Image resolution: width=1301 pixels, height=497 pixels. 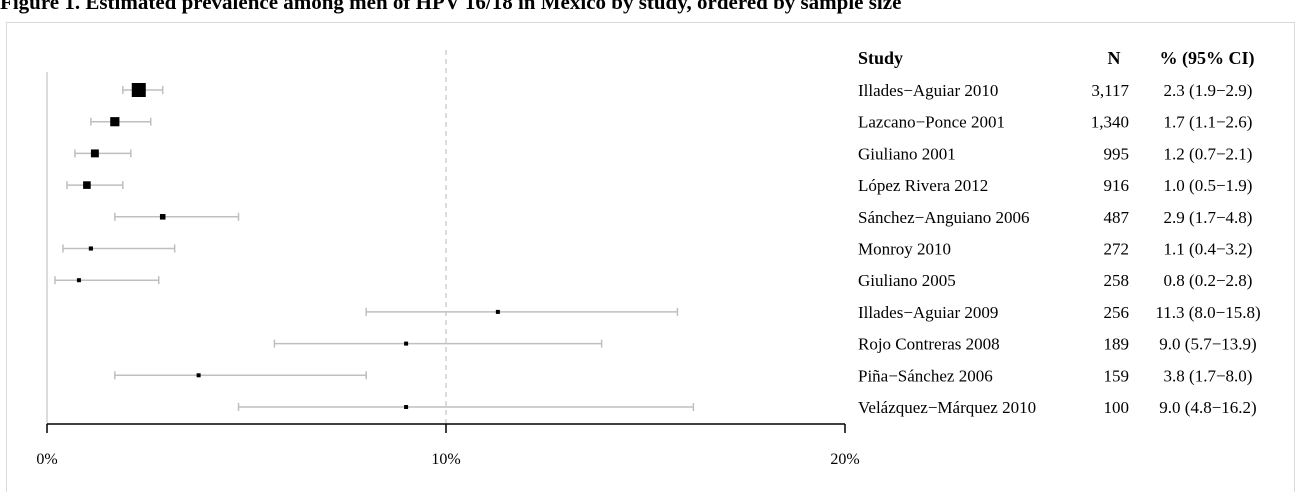 I want to click on study-ci: 9.0 (4.8−16.2), so click(x=1207, y=407).